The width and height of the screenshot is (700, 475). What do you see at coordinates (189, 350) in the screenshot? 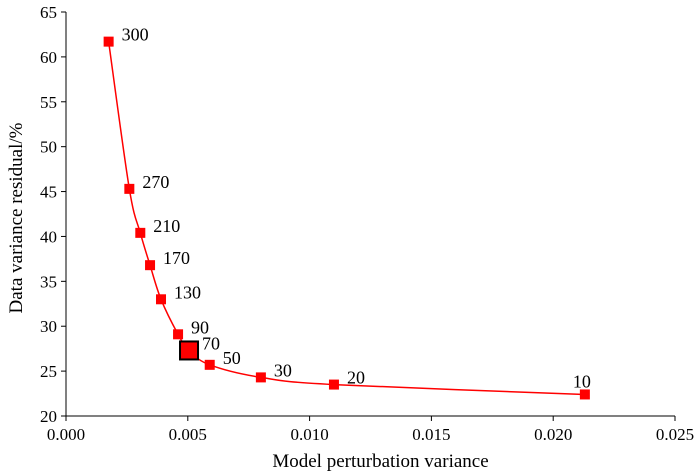
I see `highlight-marker` at bounding box center [189, 350].